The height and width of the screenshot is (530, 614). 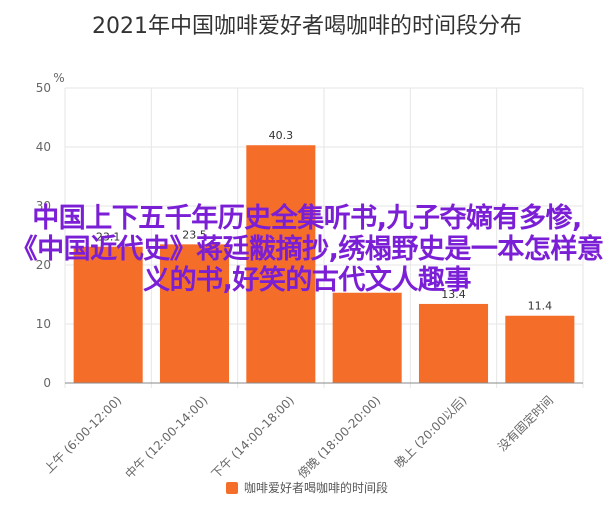 I want to click on legend-swatch, so click(x=231, y=487).